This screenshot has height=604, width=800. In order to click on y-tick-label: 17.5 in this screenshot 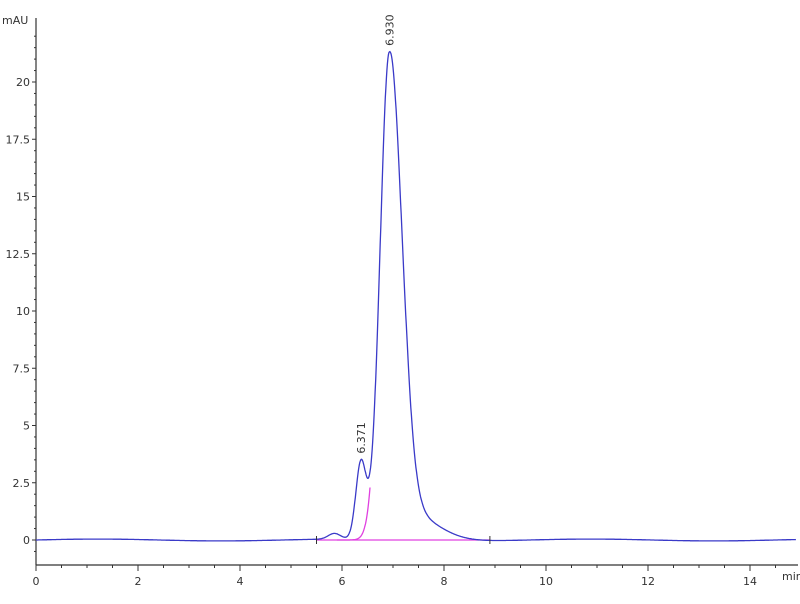, I will do `click(18, 139)`.